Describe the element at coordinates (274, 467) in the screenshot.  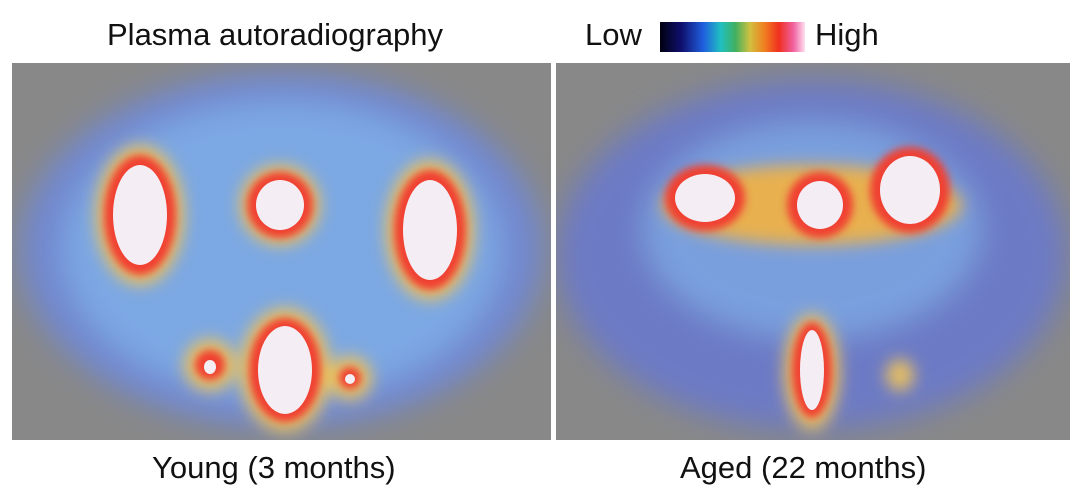
I see `panel-label: Young (3 months)` at that location.